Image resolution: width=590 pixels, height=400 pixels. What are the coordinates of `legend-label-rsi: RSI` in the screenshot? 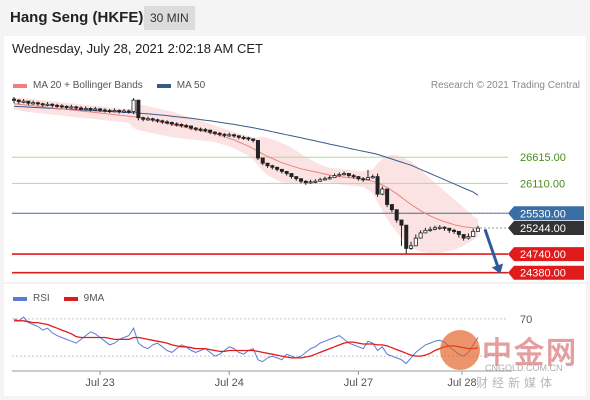 It's located at (41, 298).